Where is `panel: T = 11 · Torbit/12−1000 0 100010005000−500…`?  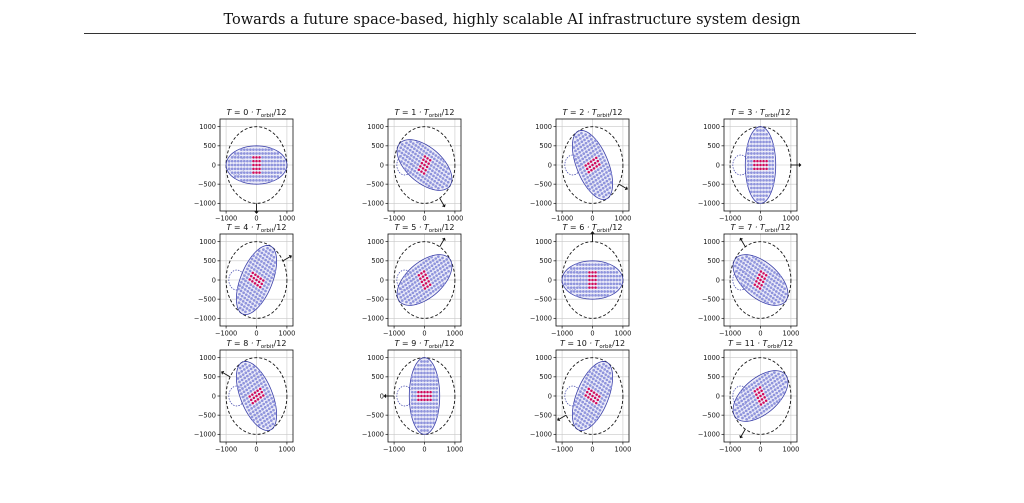
panel: T = 11 · Torbit/12−1000 0 100010005000−500… is located at coordinates (749, 396).